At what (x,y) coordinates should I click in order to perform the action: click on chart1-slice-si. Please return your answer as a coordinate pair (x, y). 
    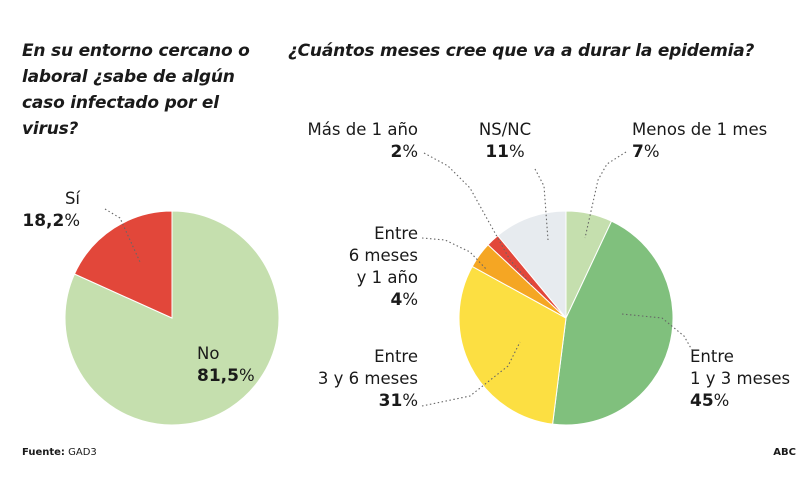
    Looking at the image, I should click on (123, 264).